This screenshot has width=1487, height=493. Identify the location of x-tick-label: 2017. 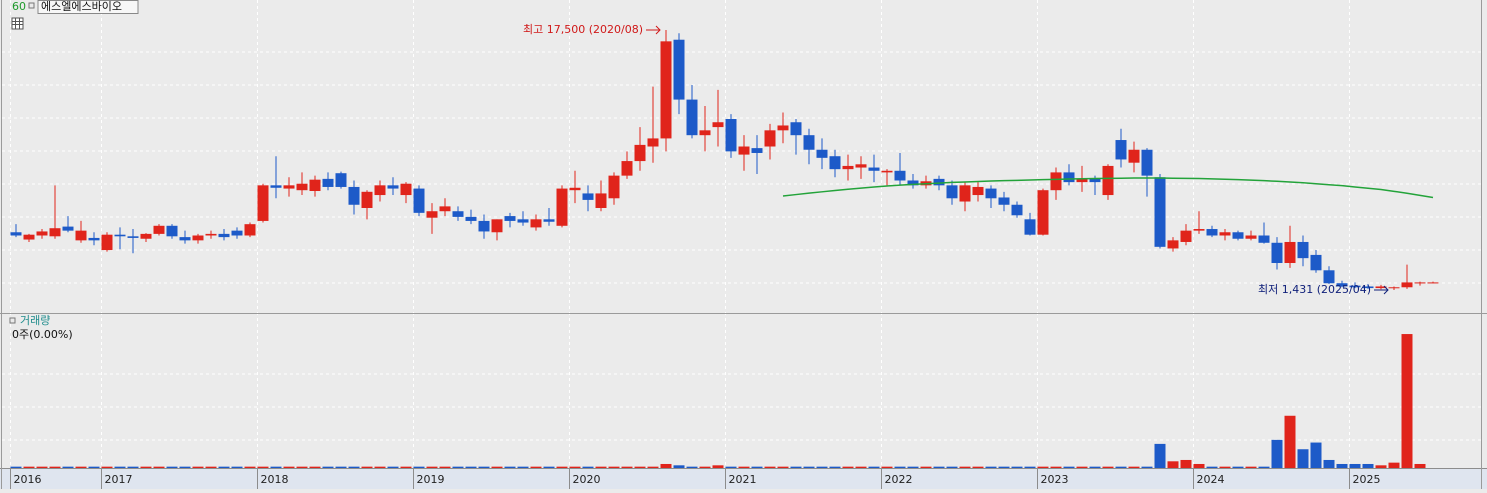
(119, 479).